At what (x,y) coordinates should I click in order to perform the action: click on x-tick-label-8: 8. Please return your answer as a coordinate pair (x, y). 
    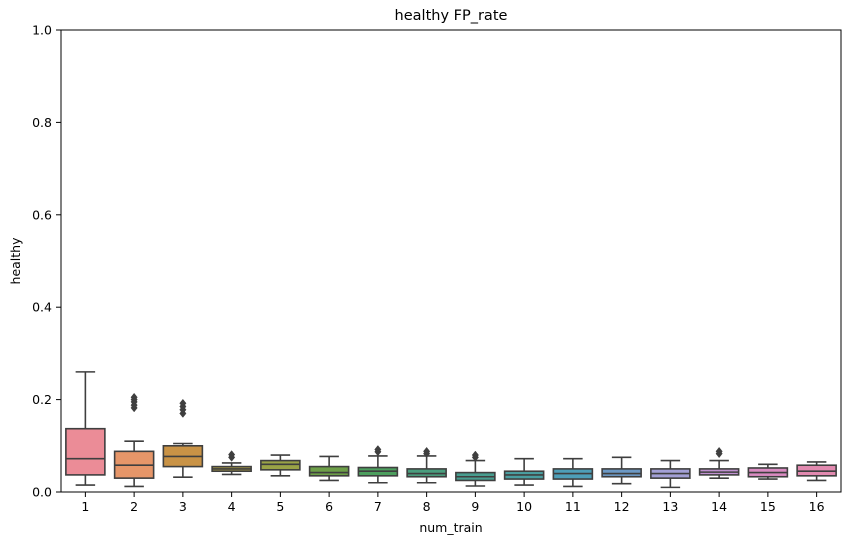
    Looking at the image, I should click on (427, 506).